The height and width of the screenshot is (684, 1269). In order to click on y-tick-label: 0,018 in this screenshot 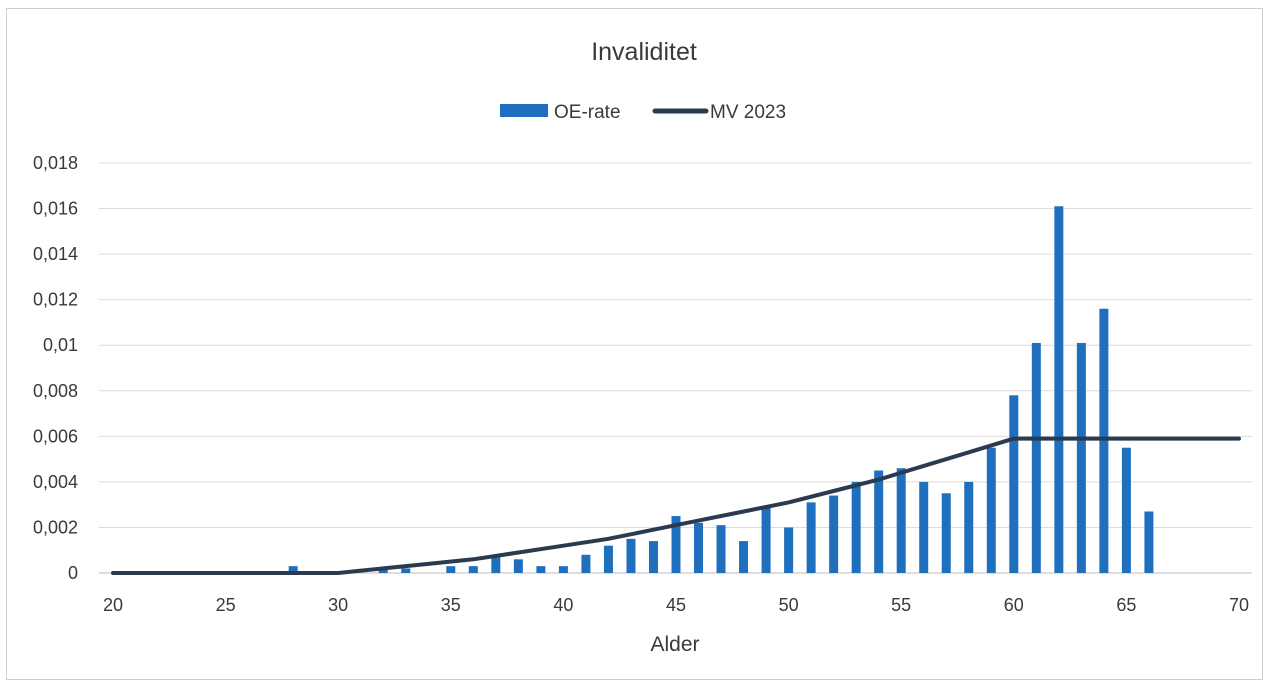, I will do `click(55, 163)`.